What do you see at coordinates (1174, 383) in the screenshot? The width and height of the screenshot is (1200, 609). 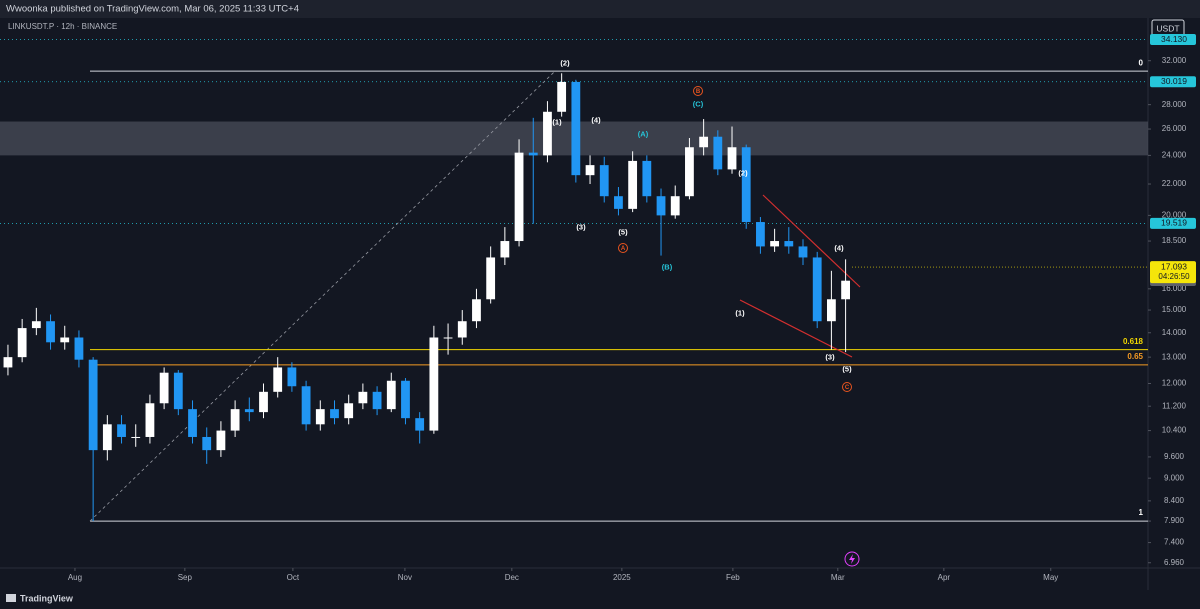 I see `y-tick-label: 12.000` at bounding box center [1174, 383].